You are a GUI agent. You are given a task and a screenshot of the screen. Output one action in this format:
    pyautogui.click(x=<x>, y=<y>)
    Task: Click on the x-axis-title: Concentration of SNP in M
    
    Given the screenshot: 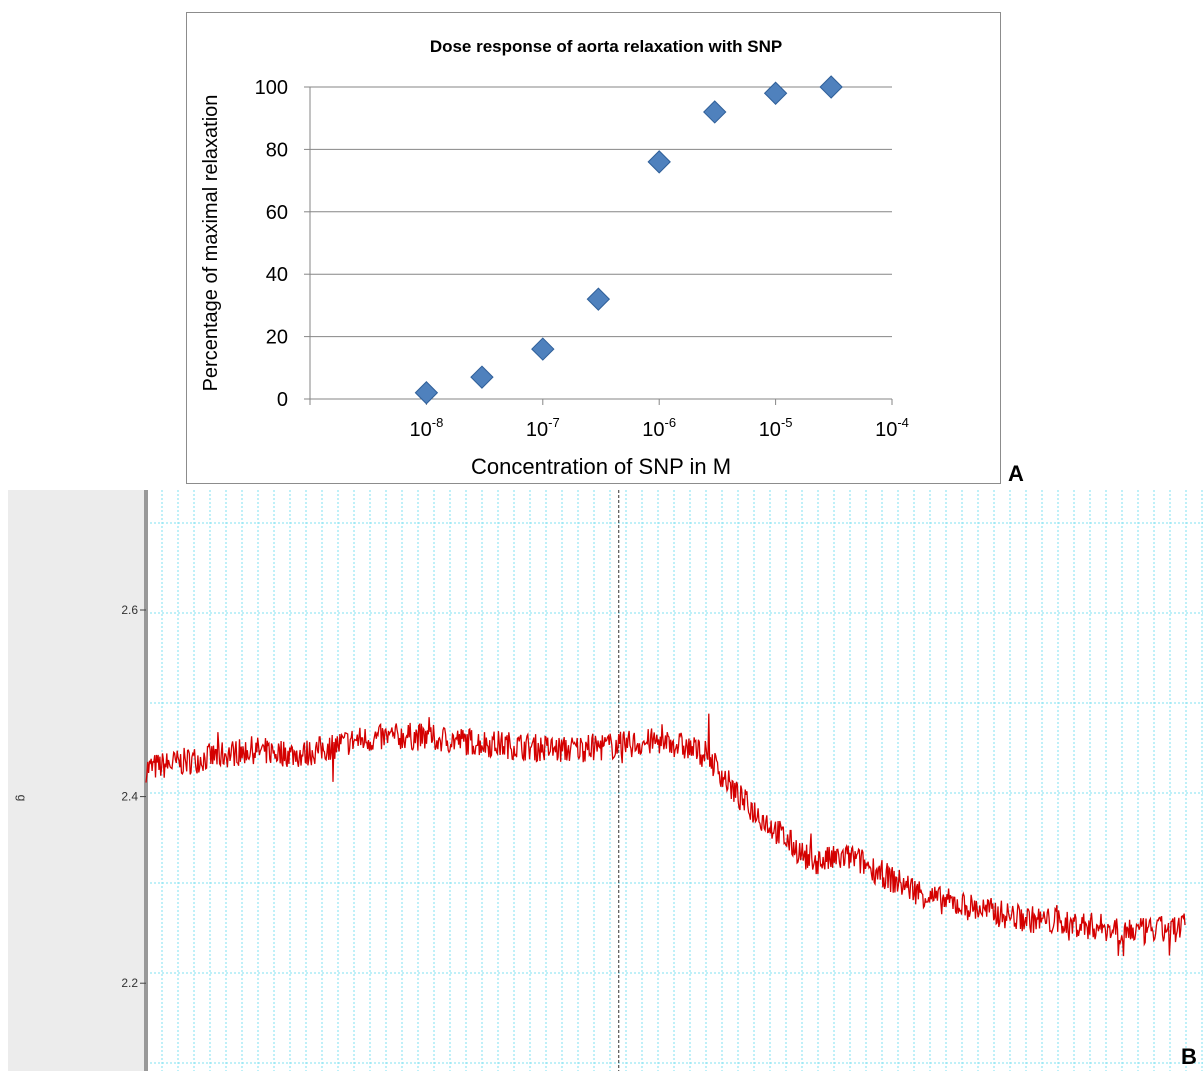 What is the action you would take?
    pyautogui.click(x=601, y=466)
    